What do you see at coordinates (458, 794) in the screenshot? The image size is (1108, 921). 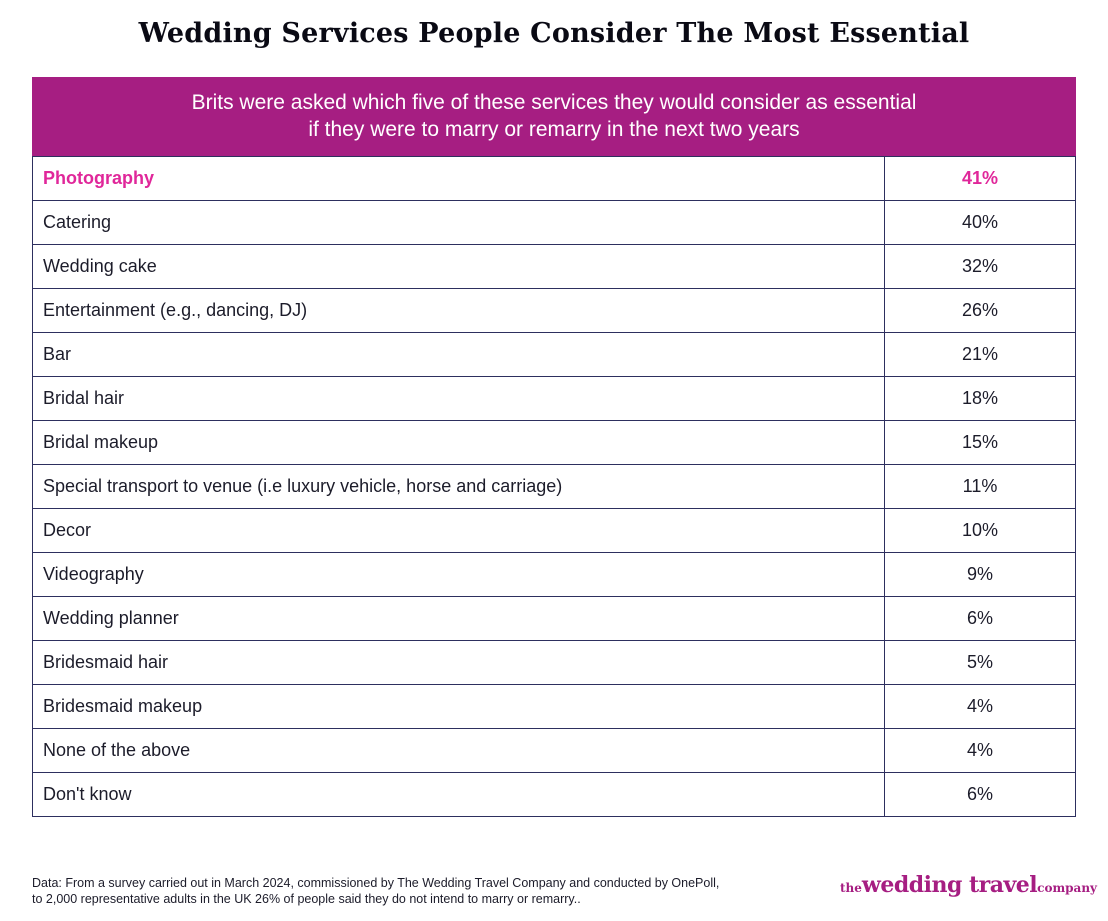 I see `row-label: Don't know` at bounding box center [458, 794].